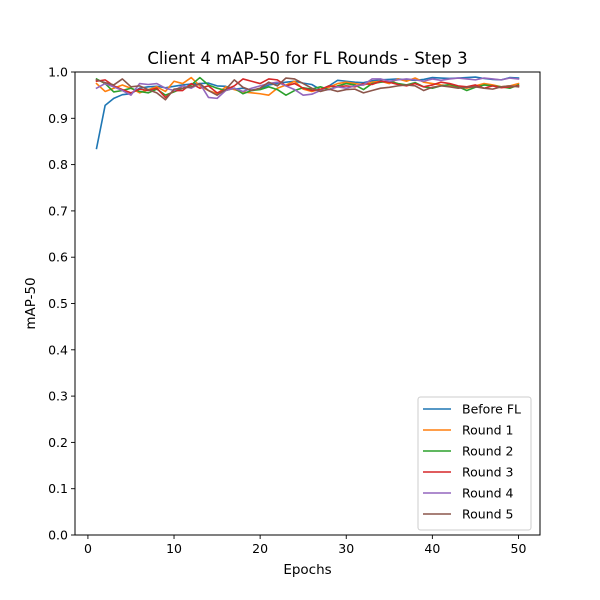 The image size is (600, 600). Describe the element at coordinates (58, 303) in the screenshot. I see `y-tick-label: 0.5` at that location.